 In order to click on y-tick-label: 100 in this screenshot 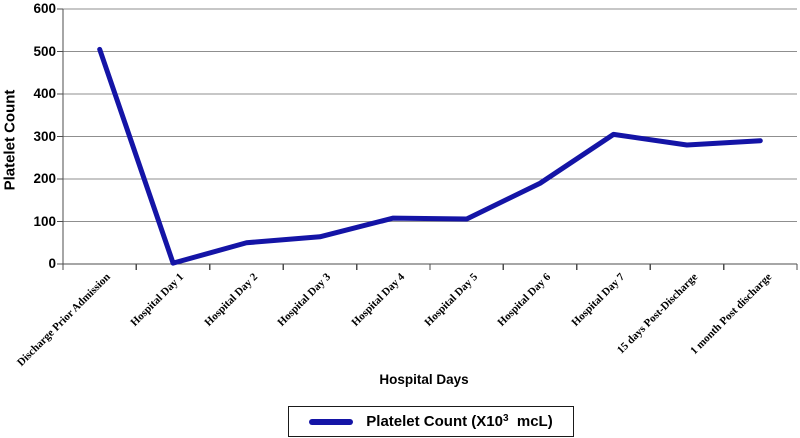, I will do `click(44, 221)`.